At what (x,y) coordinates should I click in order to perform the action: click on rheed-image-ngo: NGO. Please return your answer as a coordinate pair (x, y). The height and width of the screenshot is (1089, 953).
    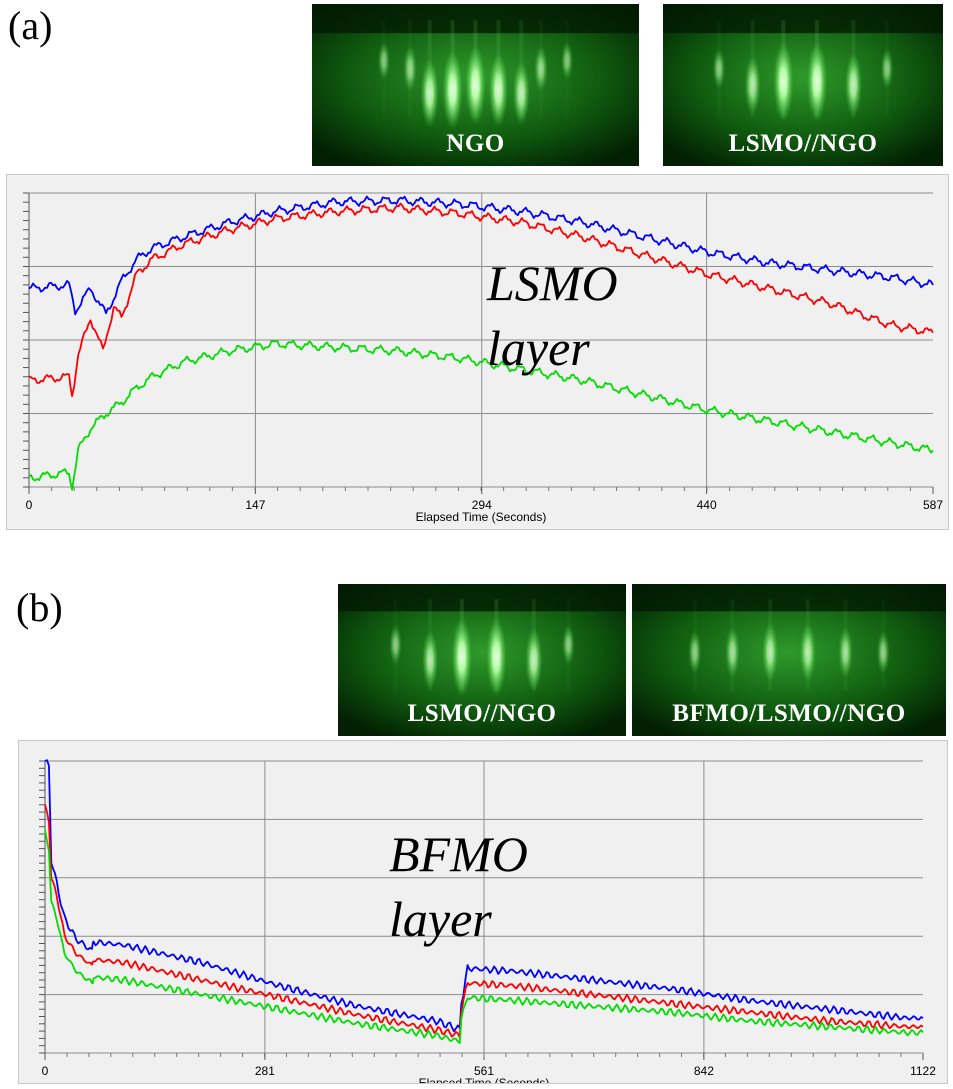
    Looking at the image, I should click on (475, 85).